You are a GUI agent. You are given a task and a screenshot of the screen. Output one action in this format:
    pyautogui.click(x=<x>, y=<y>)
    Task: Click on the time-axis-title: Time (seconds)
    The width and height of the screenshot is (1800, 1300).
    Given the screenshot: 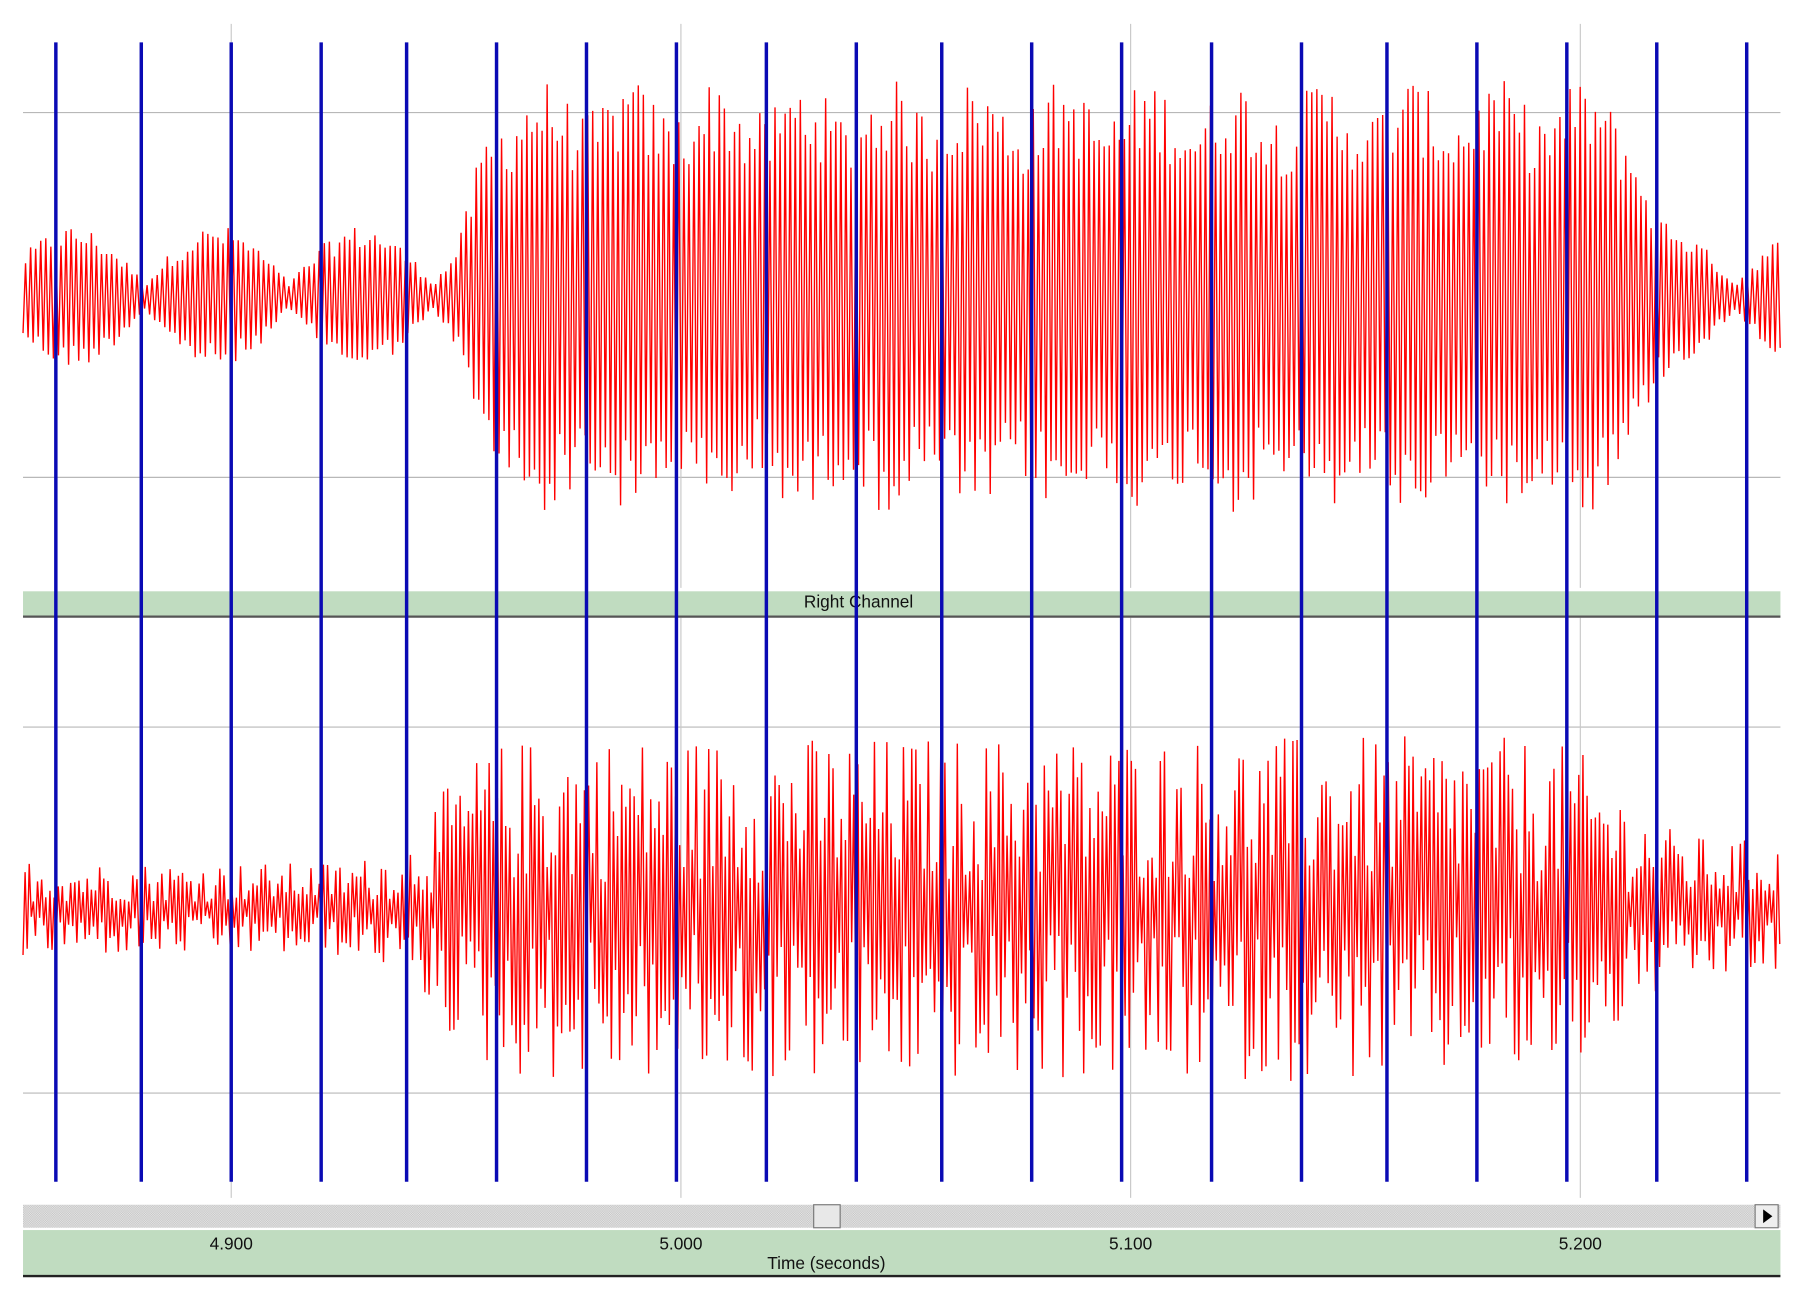 What is the action you would take?
    pyautogui.click(x=826, y=1263)
    